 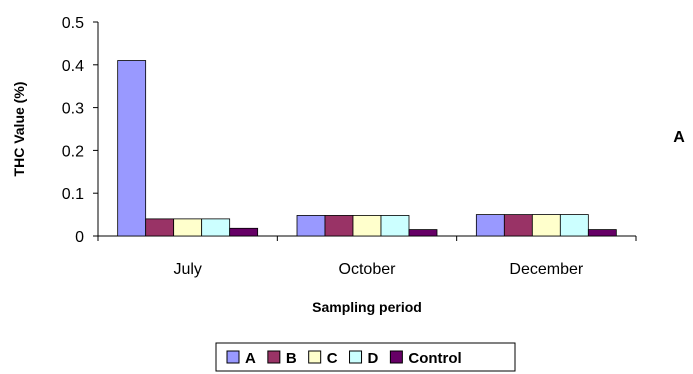 I want to click on legend-swatch-d, so click(x=356, y=357).